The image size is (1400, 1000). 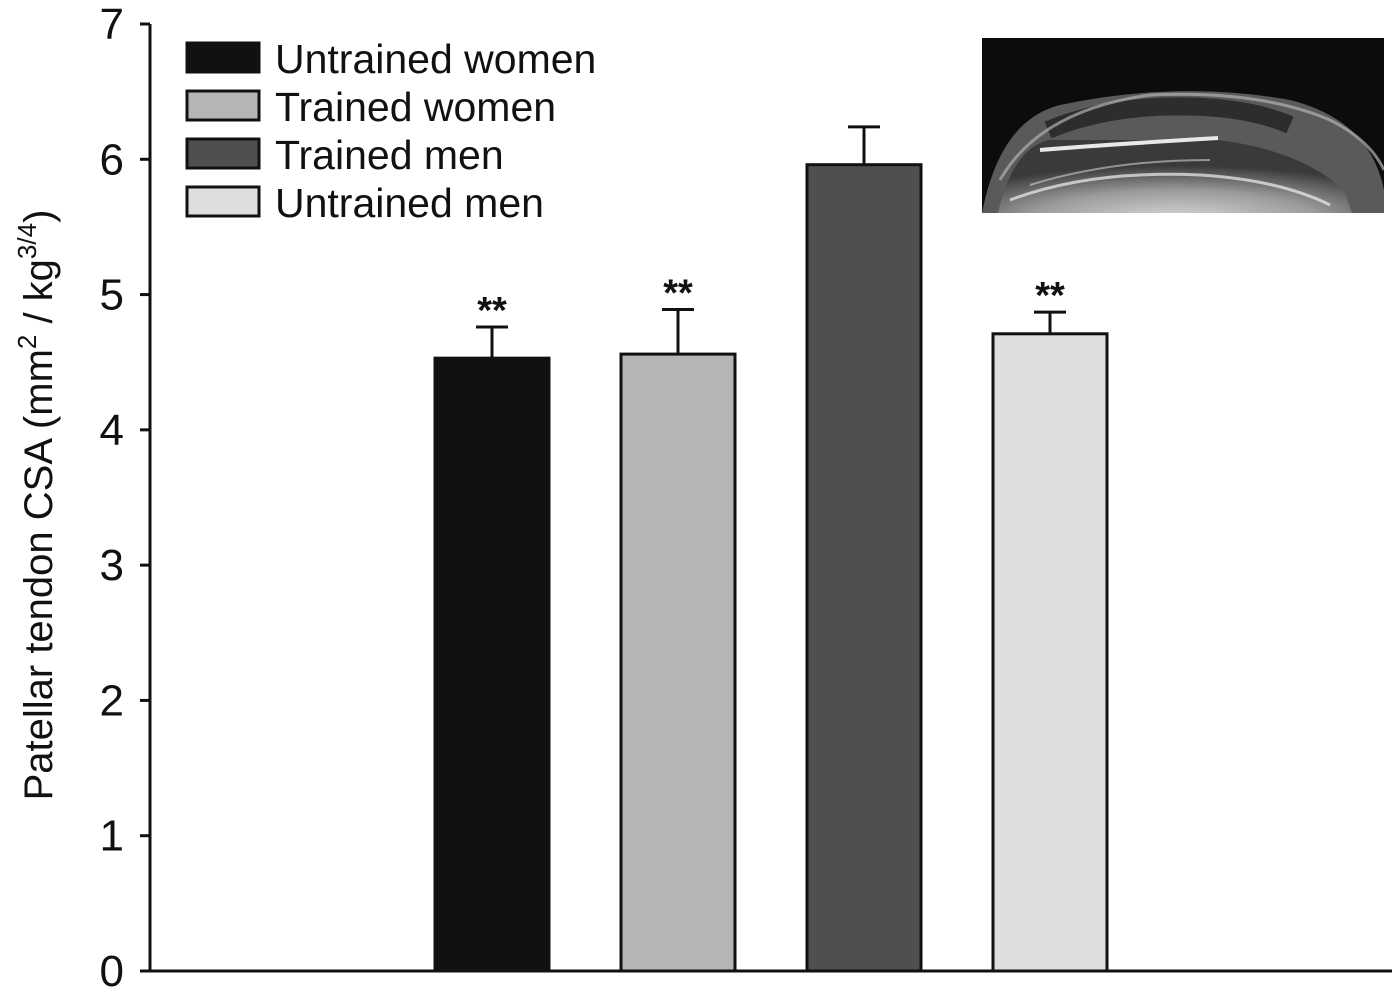 I want to click on y-tick-label: 6, so click(x=112, y=159).